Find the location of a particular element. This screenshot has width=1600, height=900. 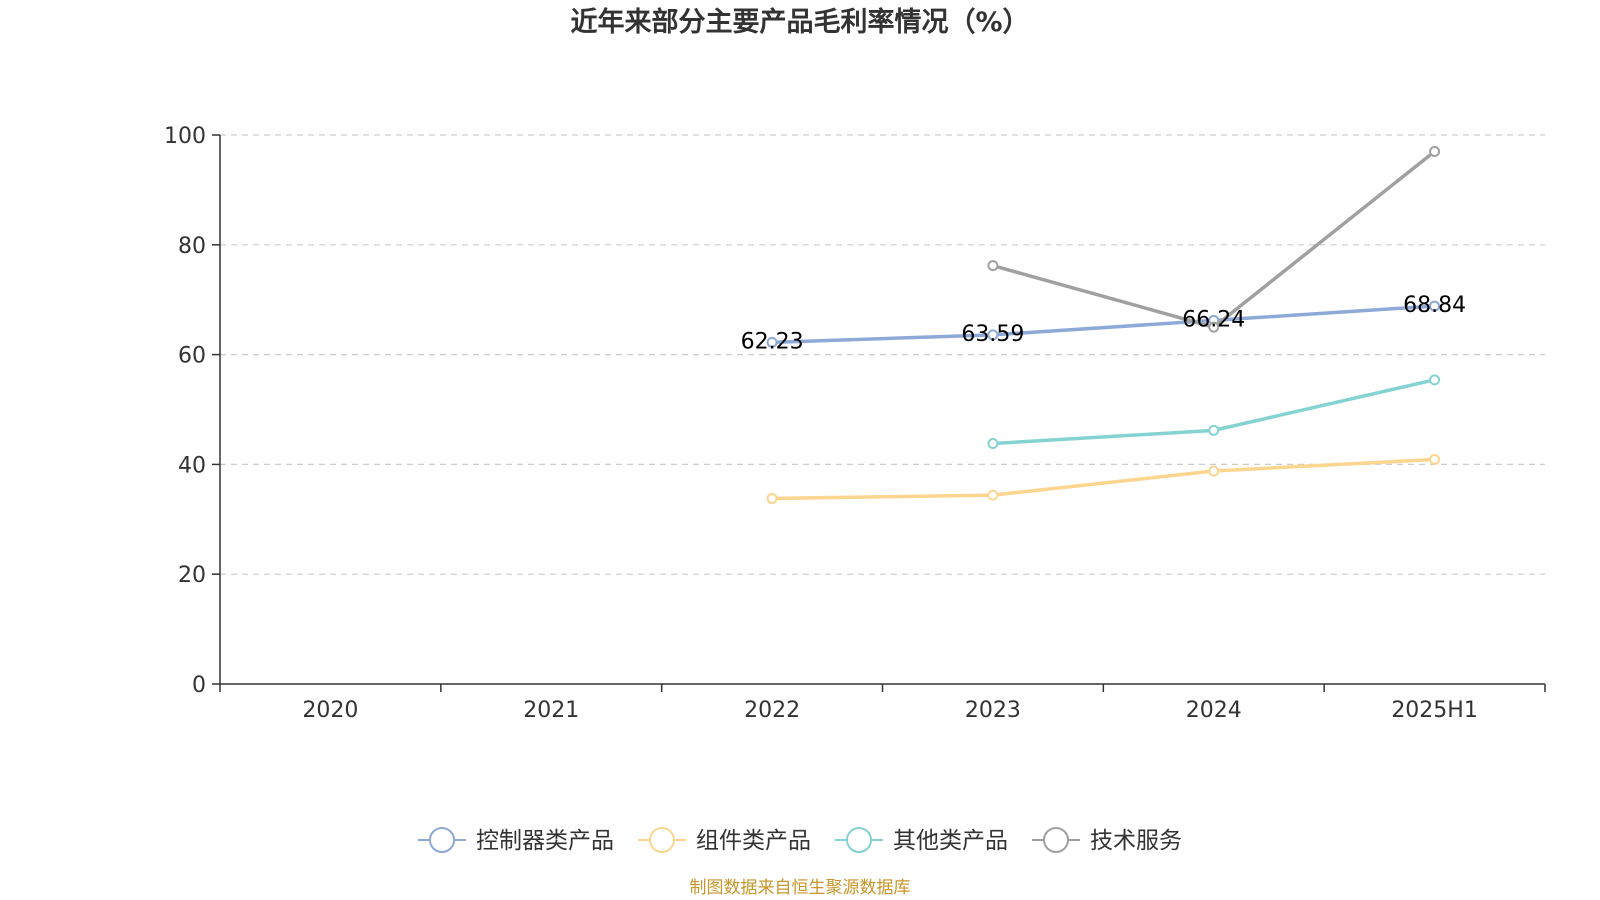

source-note: 制图数据来自恒生聚源数据库 is located at coordinates (800, 888).